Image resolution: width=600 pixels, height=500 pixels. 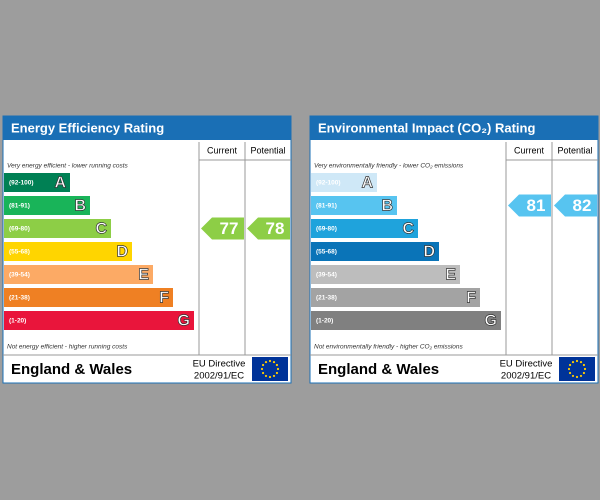 What do you see at coordinates (426, 127) in the screenshot?
I see `panel-title: Environmental Impact (CO₂) Rating` at bounding box center [426, 127].